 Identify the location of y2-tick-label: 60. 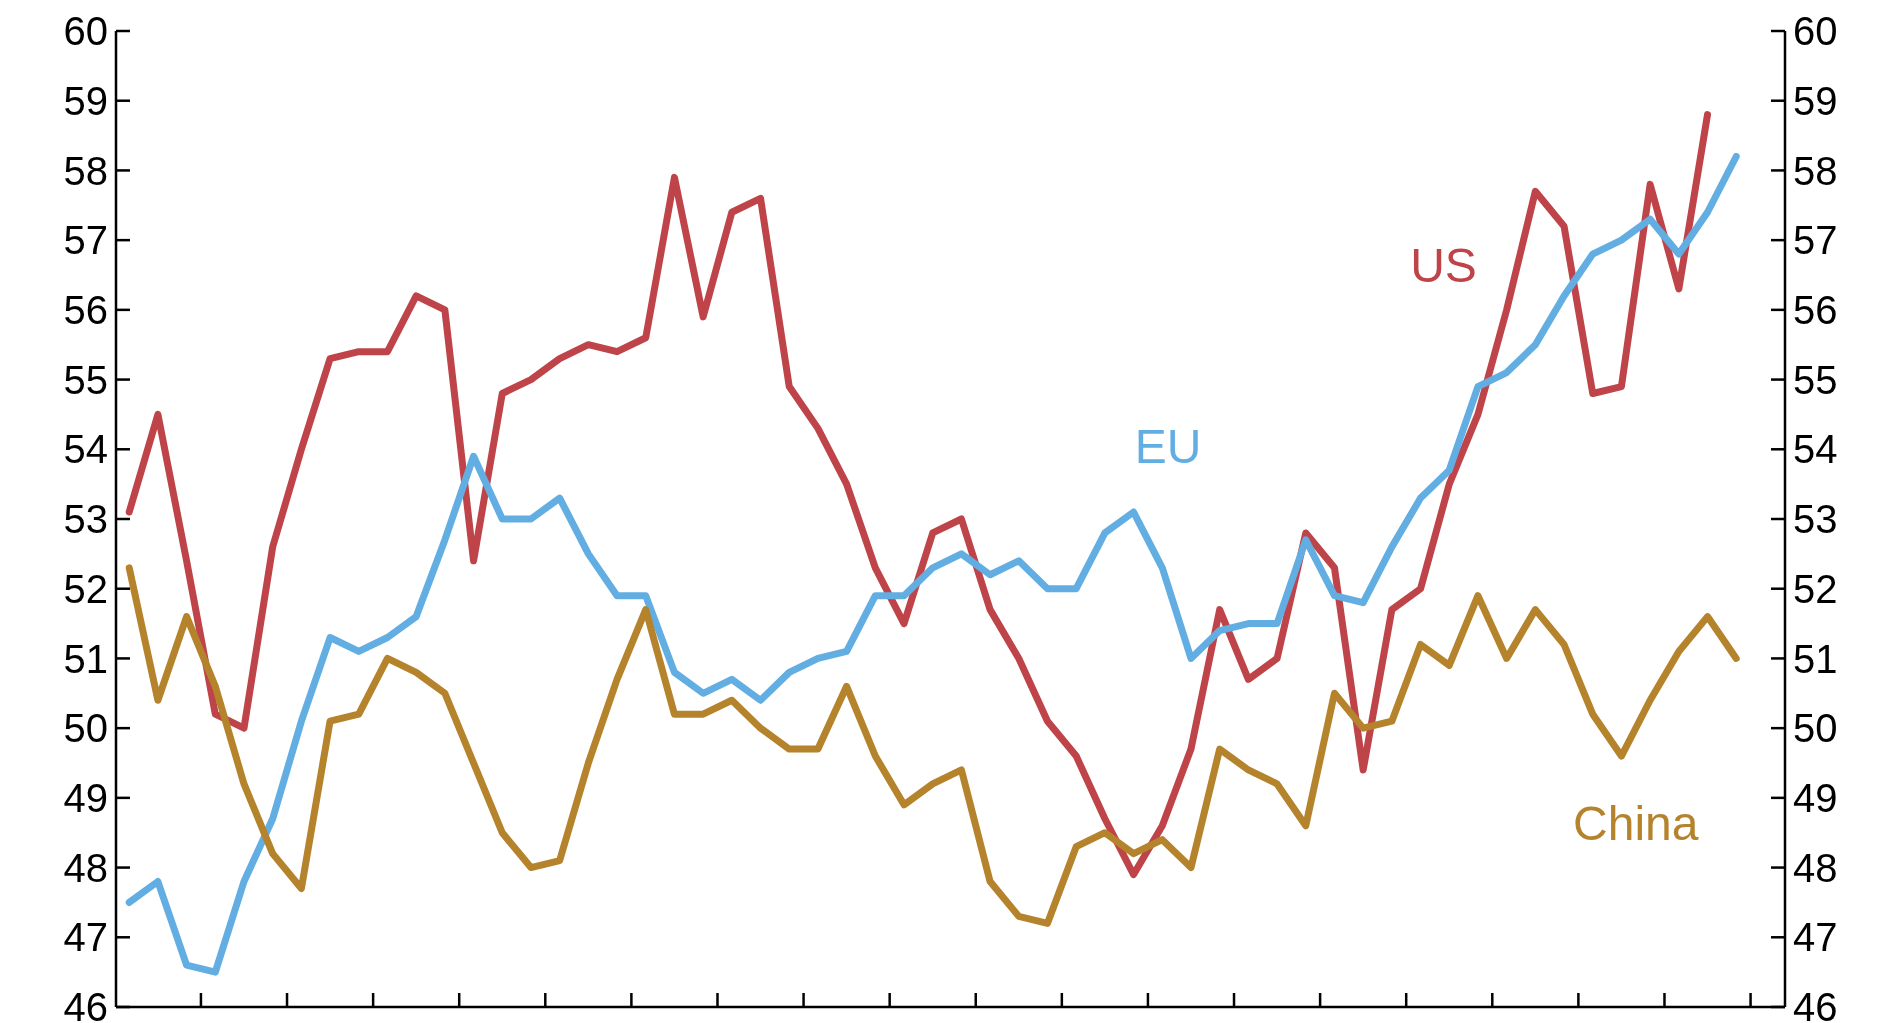
(1815, 31).